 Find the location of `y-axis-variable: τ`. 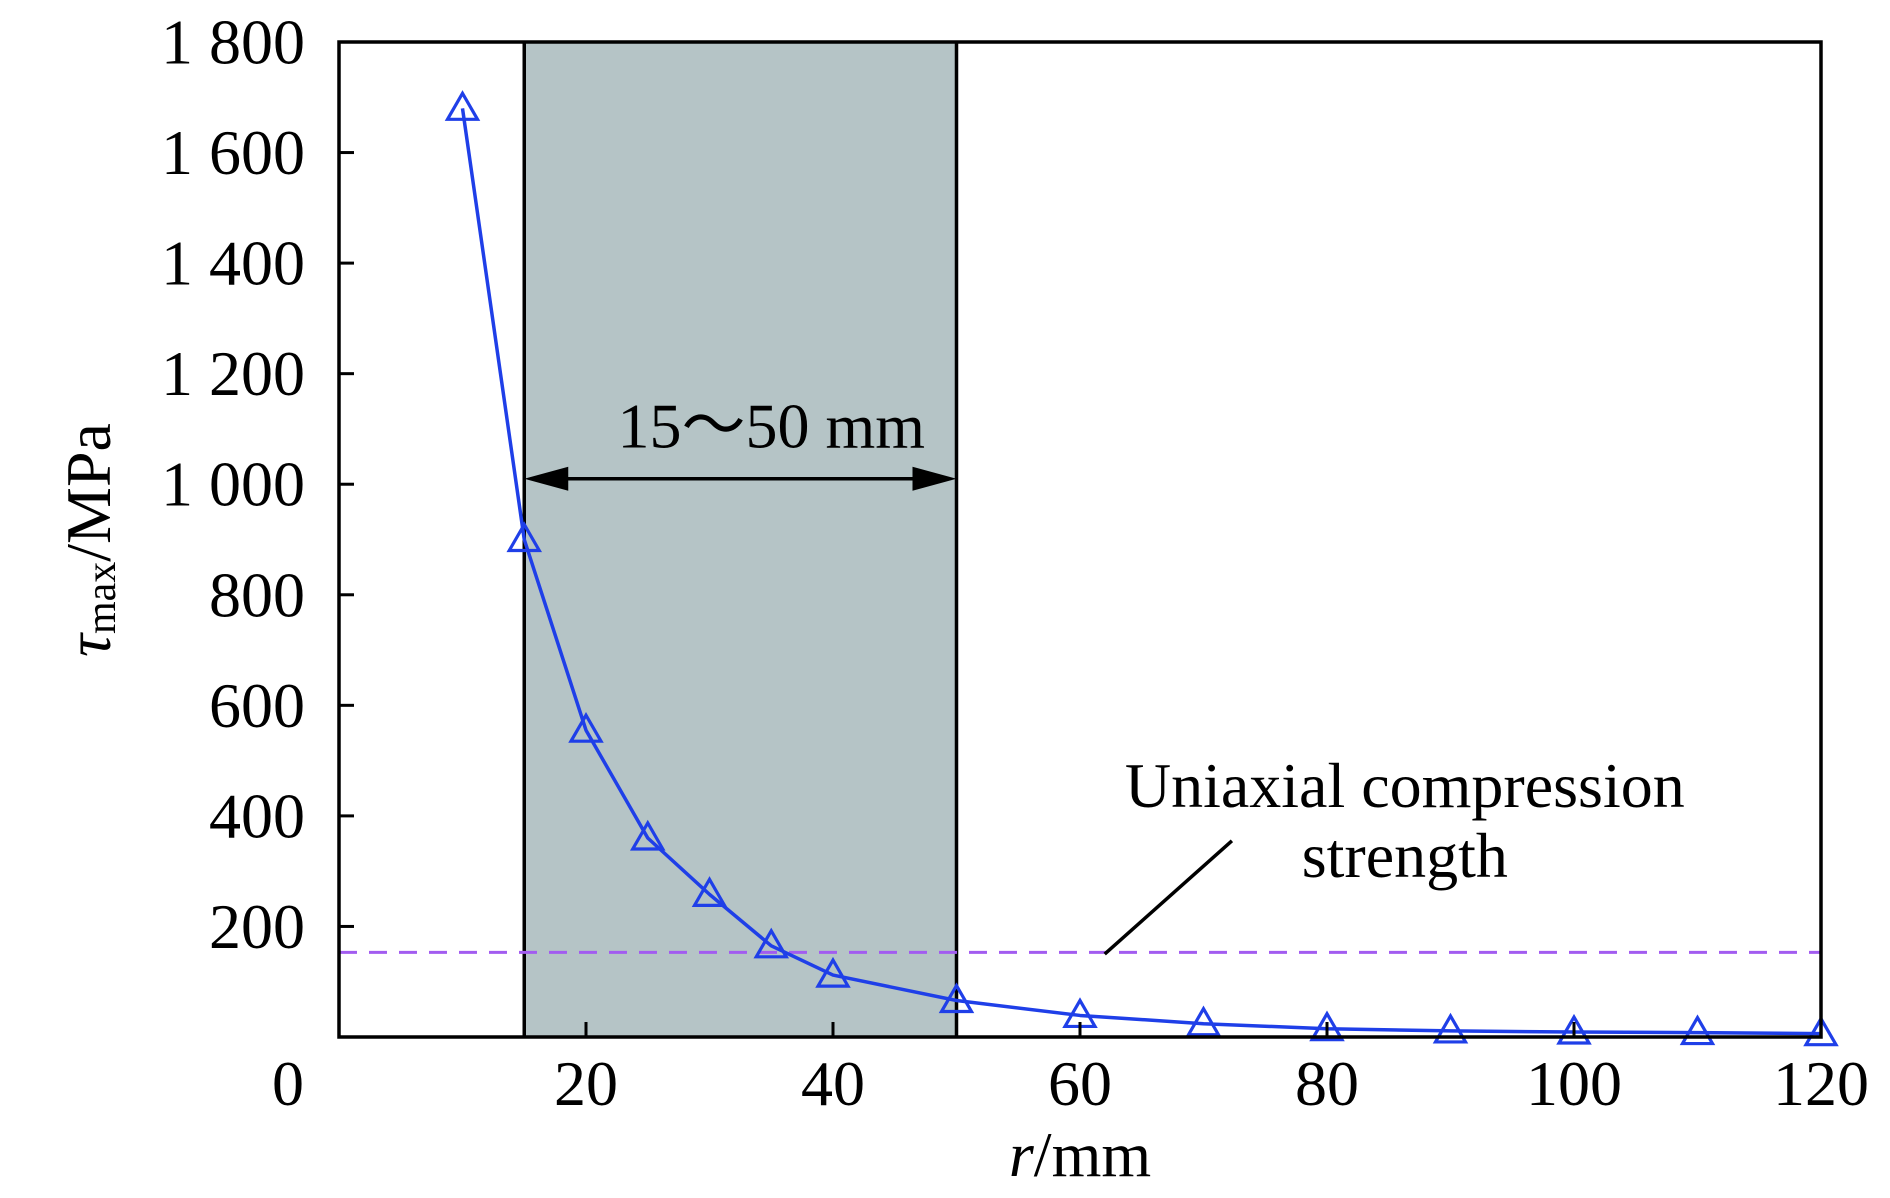

y-axis-variable: τ is located at coordinates (88, 644).